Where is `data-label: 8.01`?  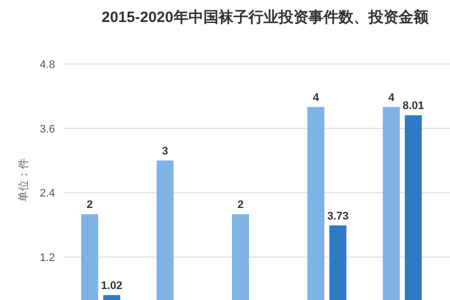
data-label: 8.01 is located at coordinates (413, 106).